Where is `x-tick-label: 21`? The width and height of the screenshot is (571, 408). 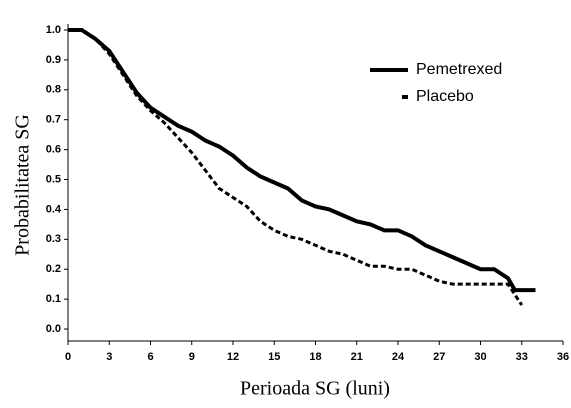
x-tick-label: 21 is located at coordinates (357, 357).